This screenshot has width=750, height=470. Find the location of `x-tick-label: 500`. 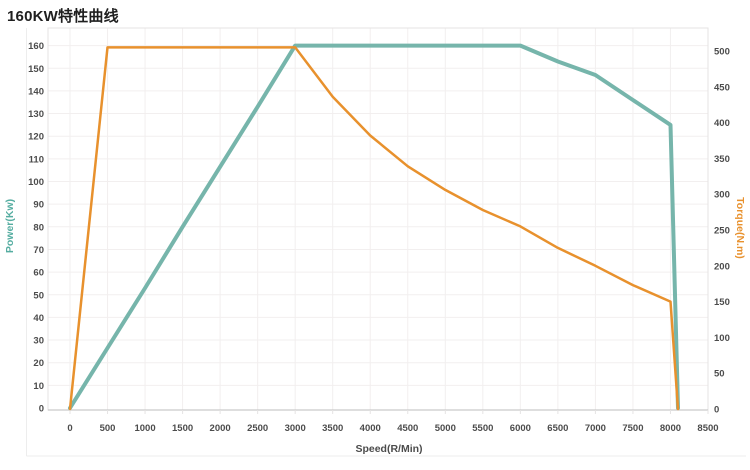

x-tick-label: 500 is located at coordinates (108, 428).